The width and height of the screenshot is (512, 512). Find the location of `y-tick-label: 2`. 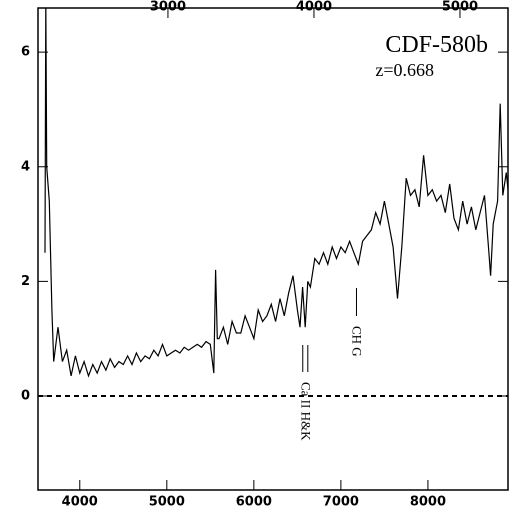

y-tick-label: 2 is located at coordinates (25, 281).